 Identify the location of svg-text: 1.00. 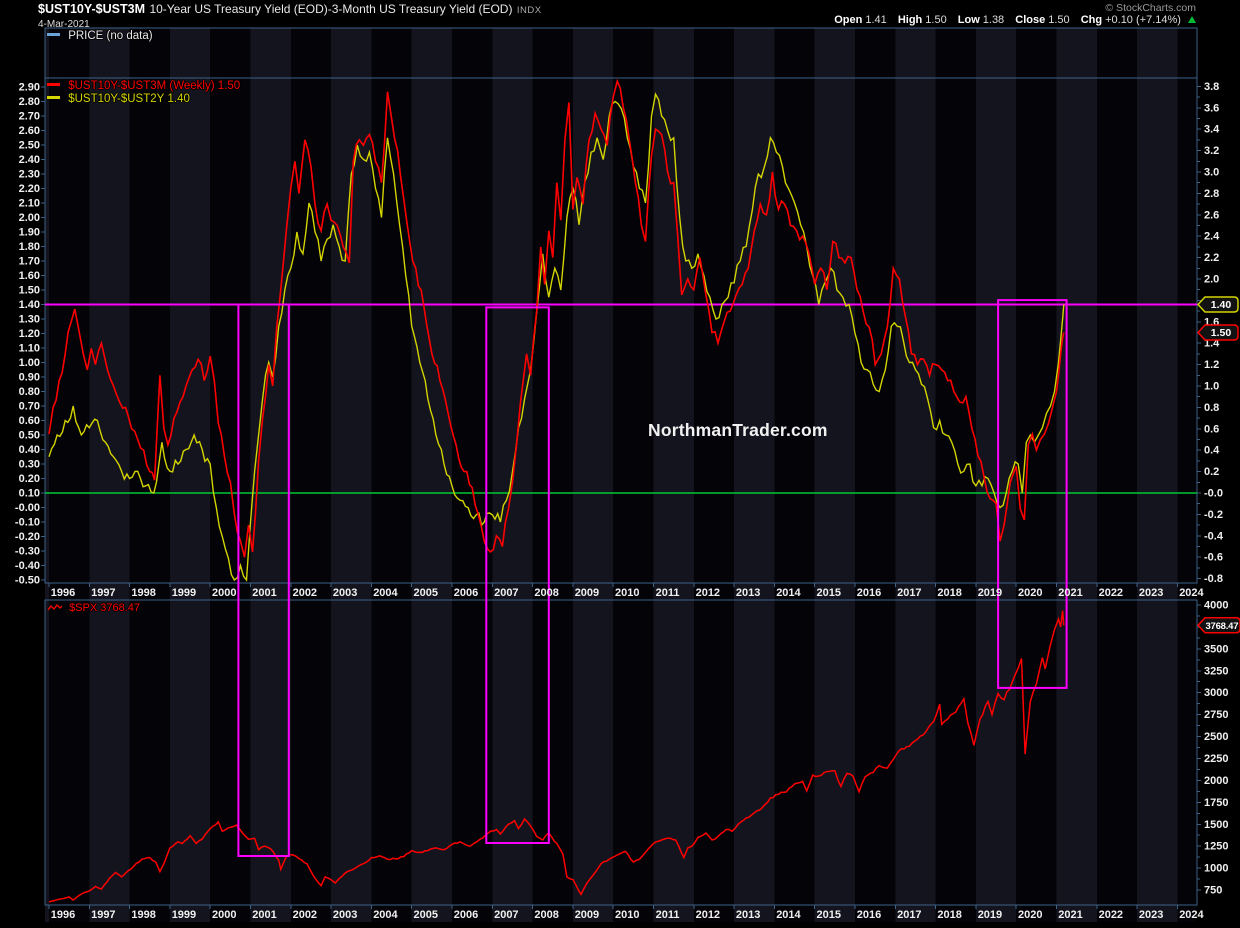
(29, 363).